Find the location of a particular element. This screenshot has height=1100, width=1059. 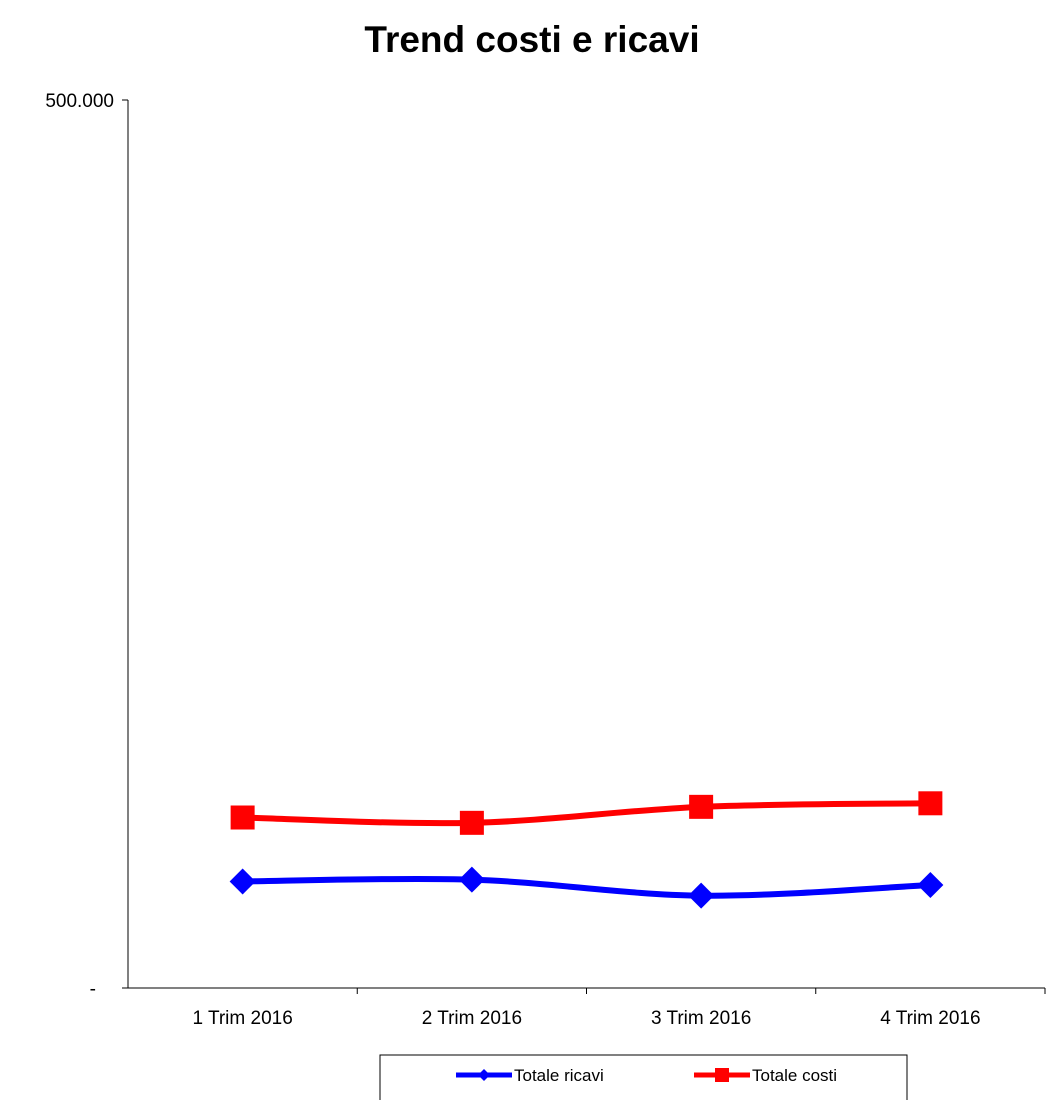

y-tick-label-top: 500.000 is located at coordinates (79, 101).